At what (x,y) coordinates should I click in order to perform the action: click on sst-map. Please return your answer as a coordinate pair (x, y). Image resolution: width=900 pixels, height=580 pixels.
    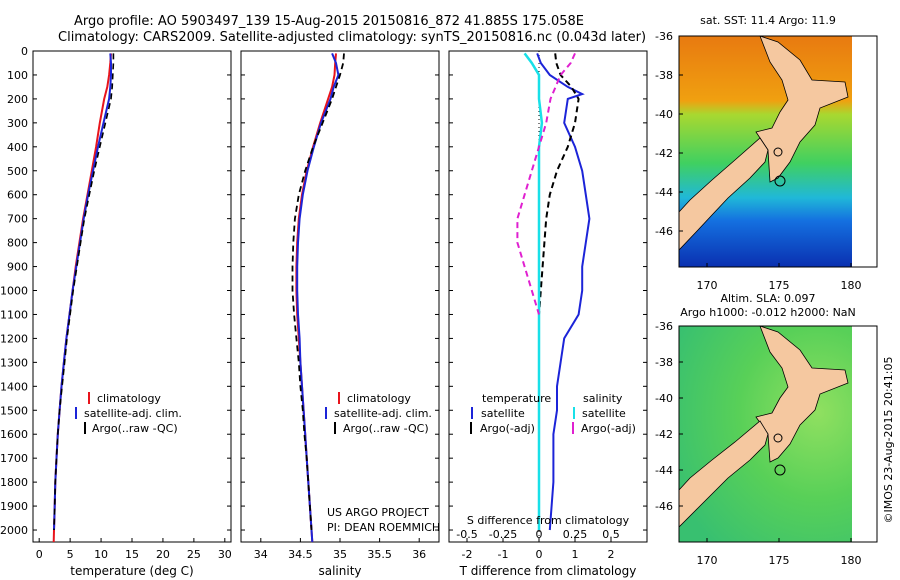
    Looking at the image, I should click on (778, 151).